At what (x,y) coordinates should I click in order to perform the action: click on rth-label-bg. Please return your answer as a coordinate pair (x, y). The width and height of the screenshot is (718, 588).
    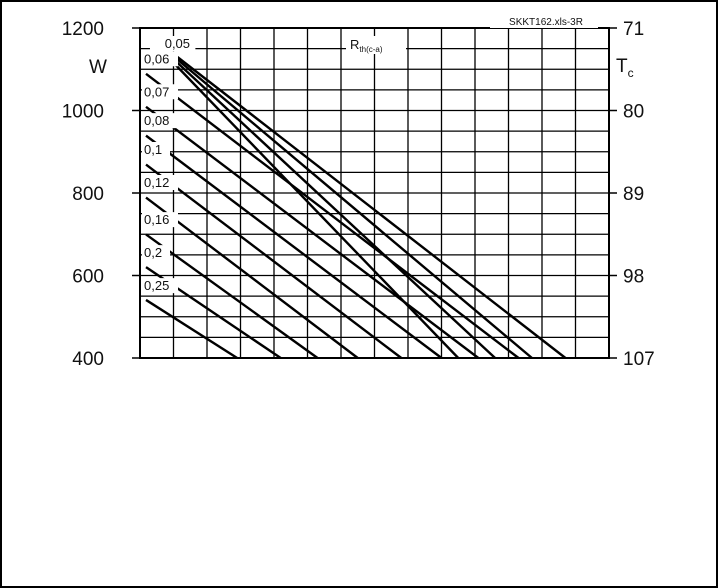
    Looking at the image, I should click on (376, 45).